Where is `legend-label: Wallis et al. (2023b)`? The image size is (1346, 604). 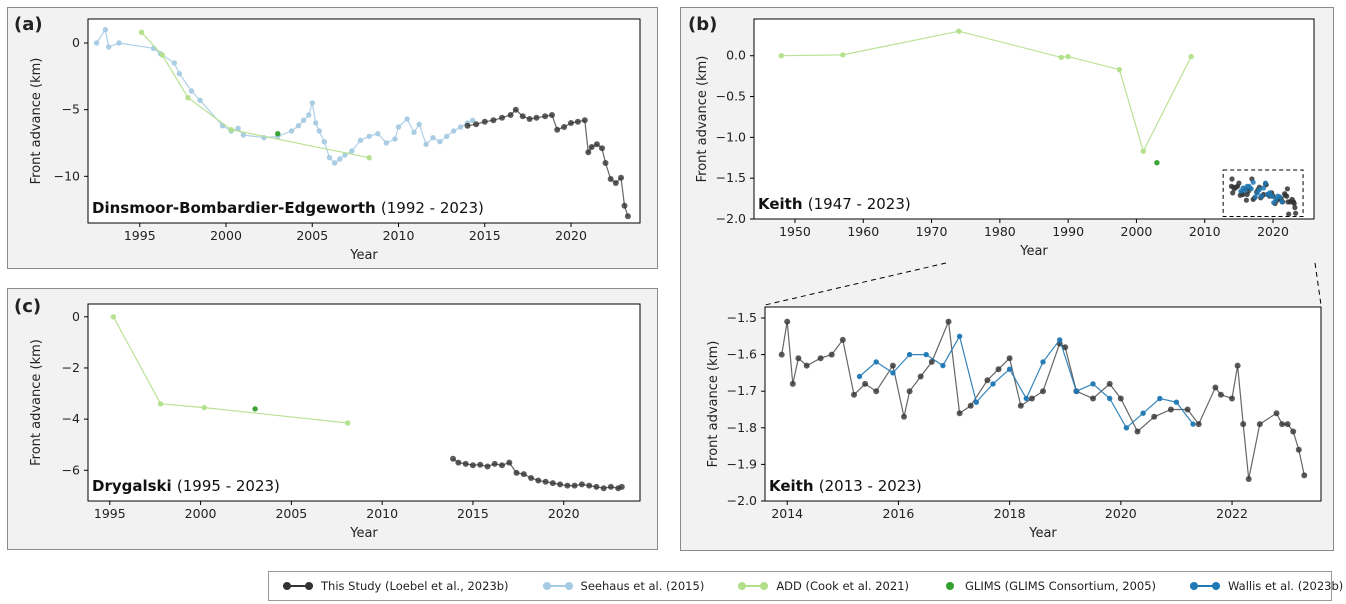 legend-label: Wallis et al. (2023b) is located at coordinates (1286, 586).